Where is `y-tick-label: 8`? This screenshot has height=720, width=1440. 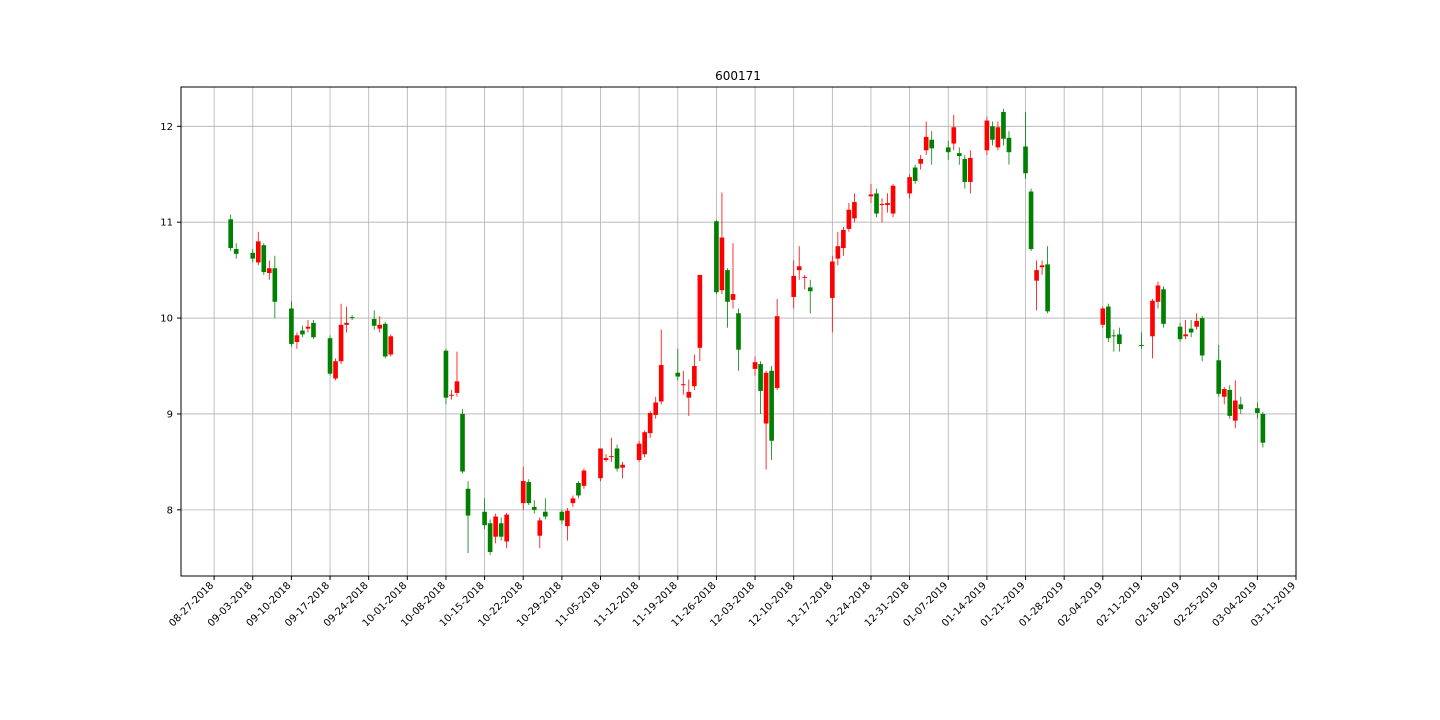
y-tick-label: 8 is located at coordinates (170, 510).